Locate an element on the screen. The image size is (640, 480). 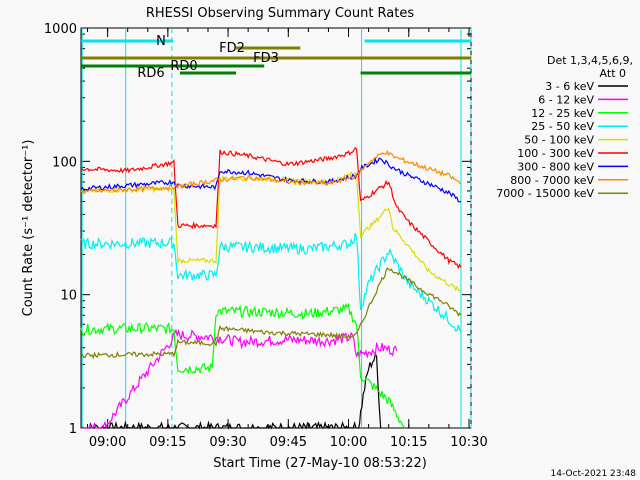
x-tick-label: 10:15 is located at coordinates (408, 442).